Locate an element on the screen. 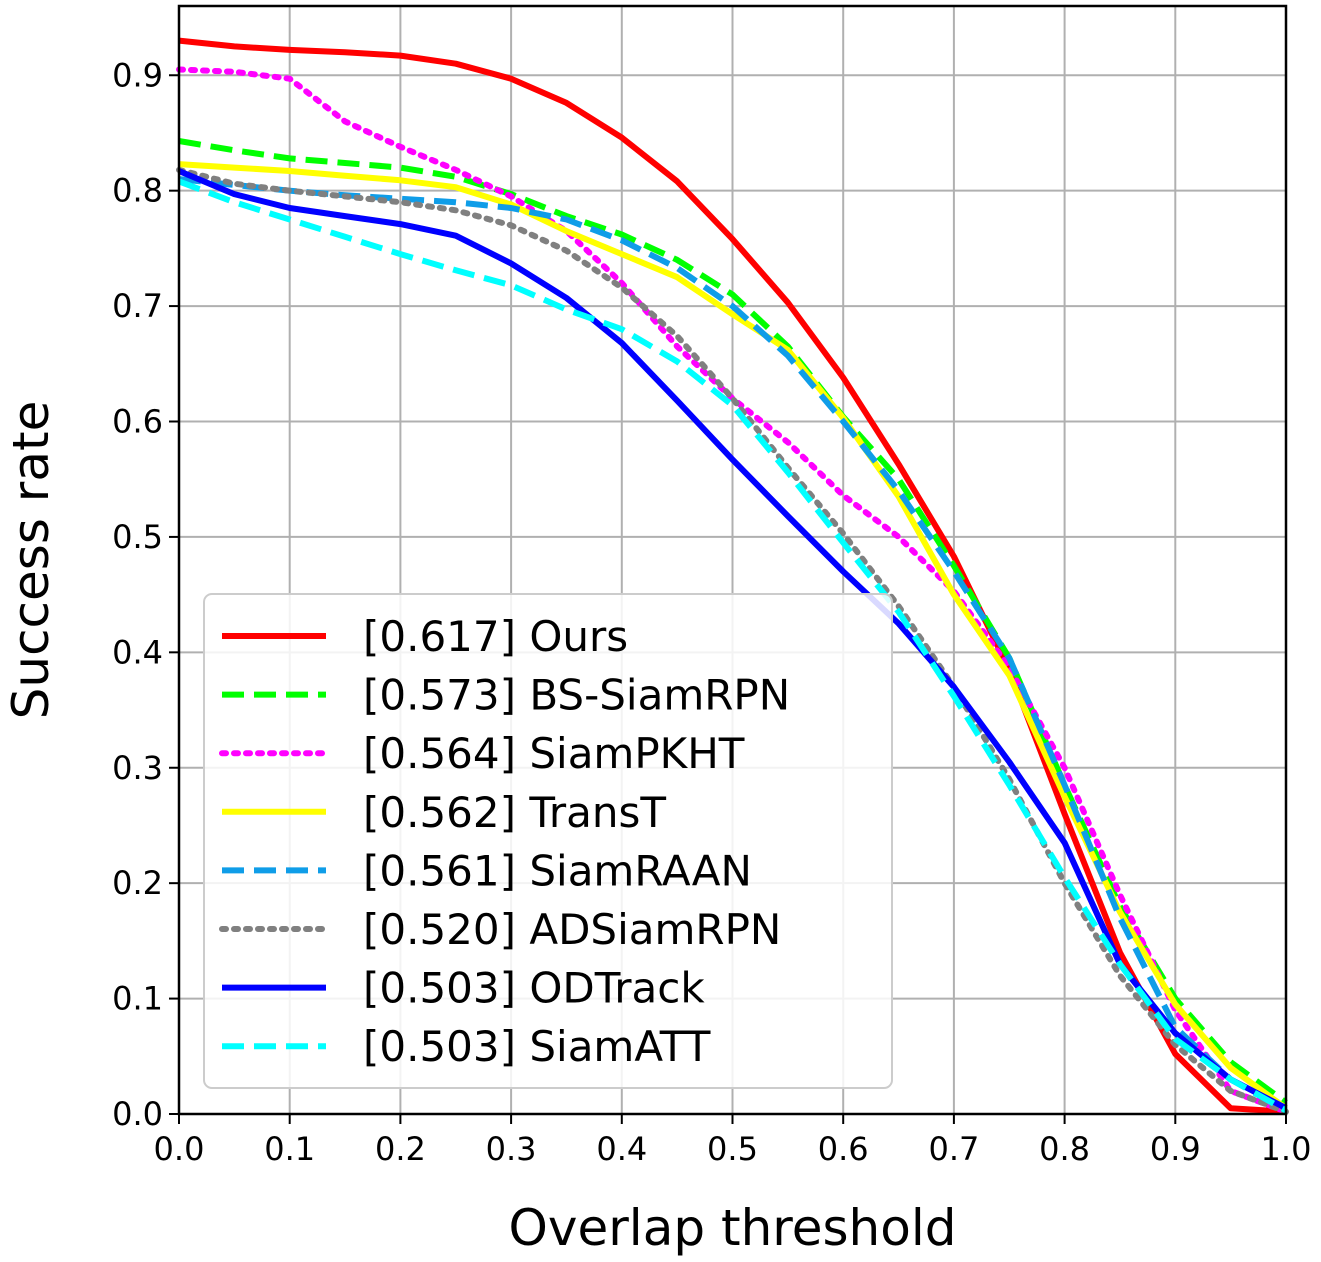 Image resolution: width=1321 pixels, height=1262 pixels. y-tick-label: 0.5 is located at coordinates (137, 537).